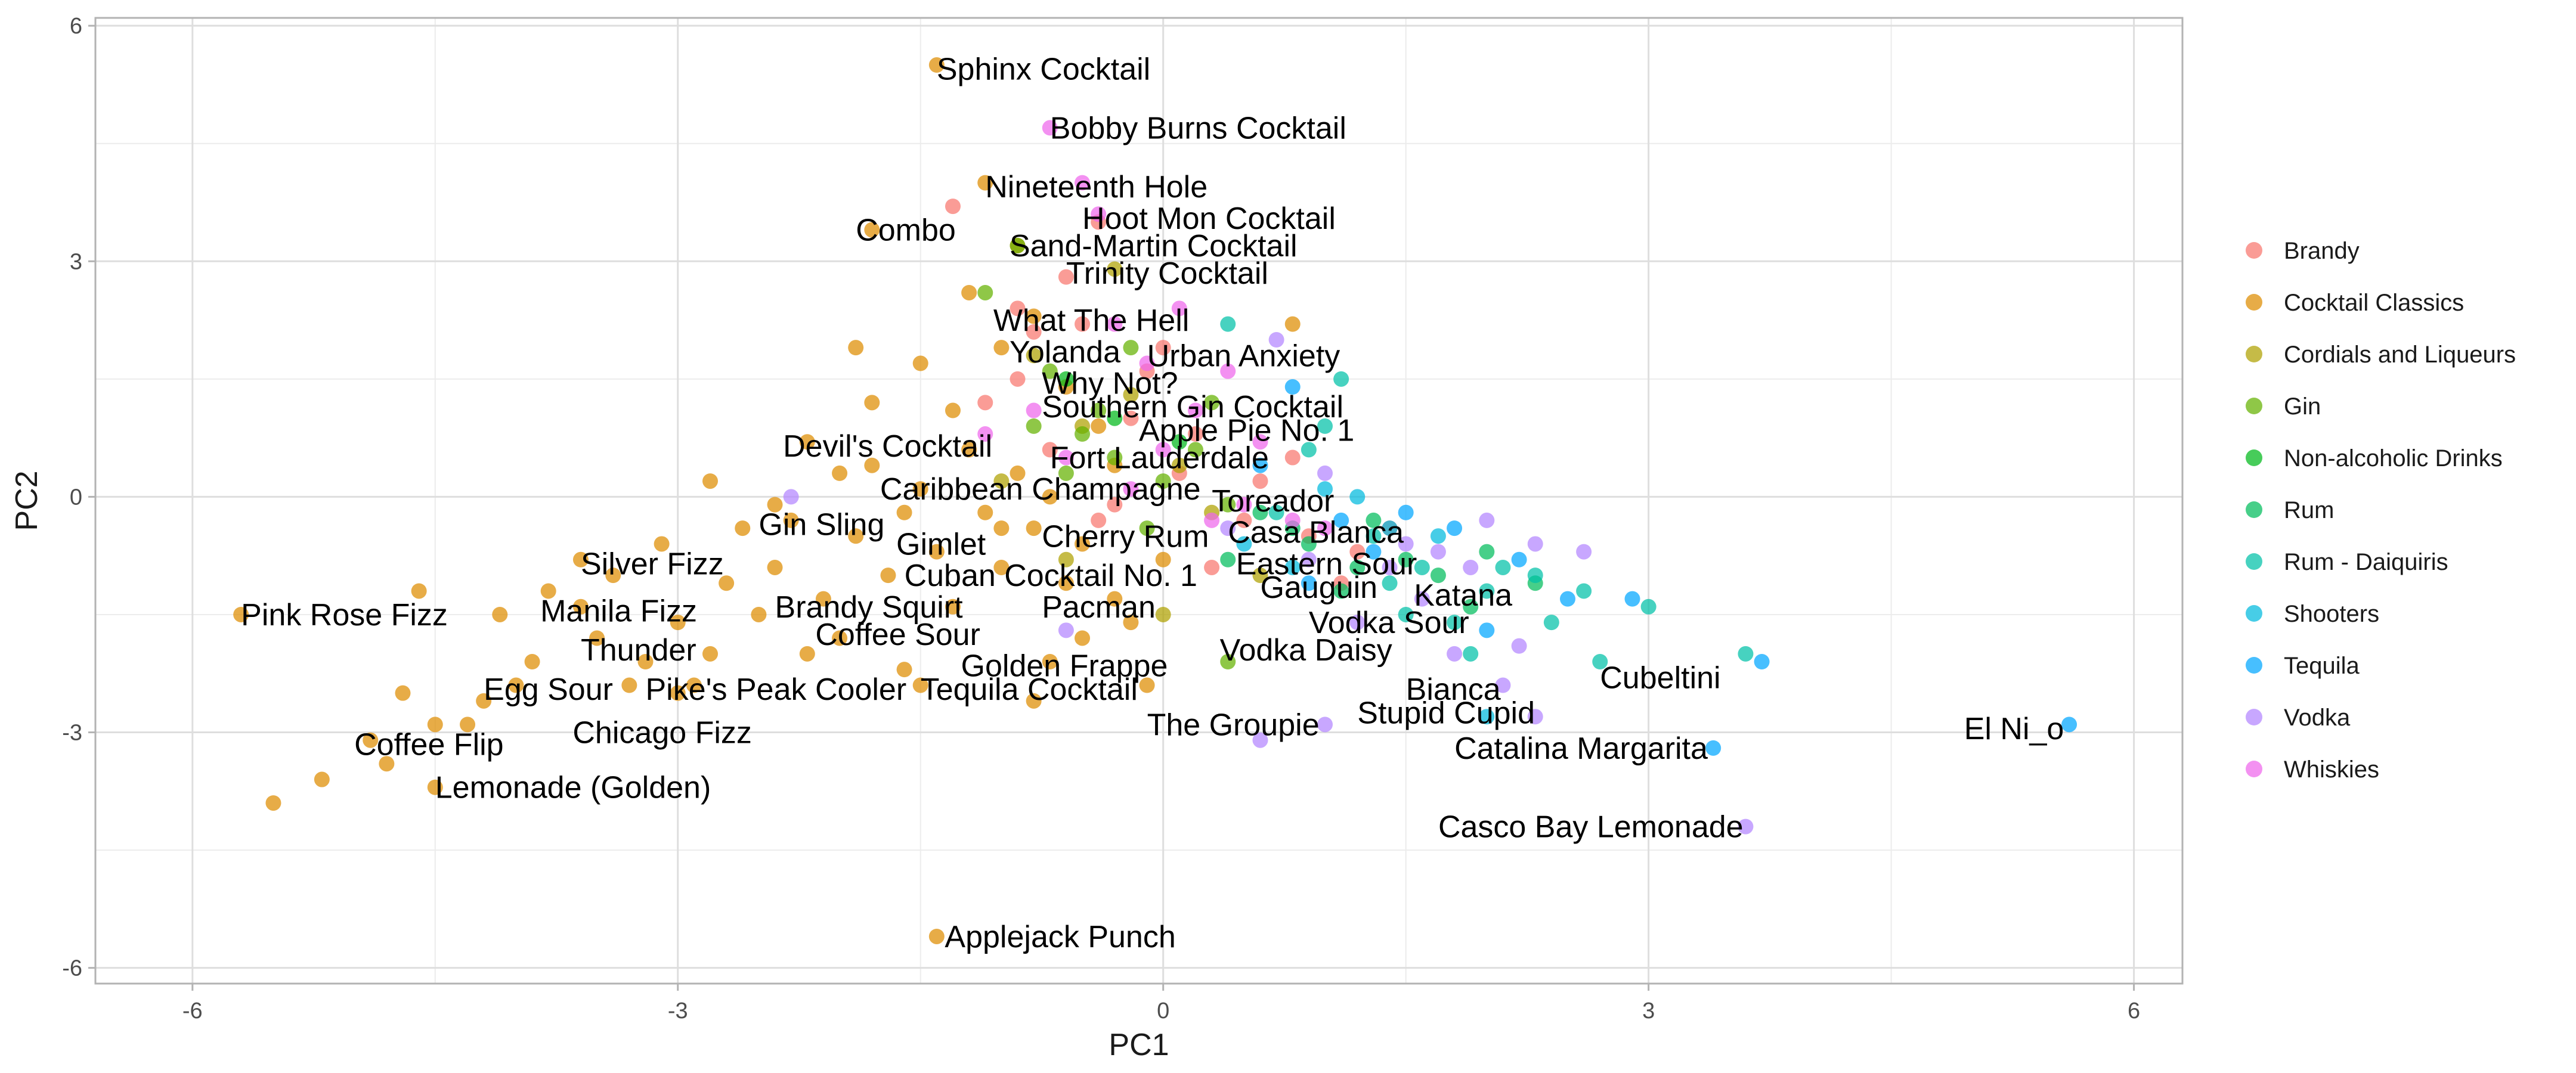  I want to click on point-label: Casa Blanca, so click(1316, 533).